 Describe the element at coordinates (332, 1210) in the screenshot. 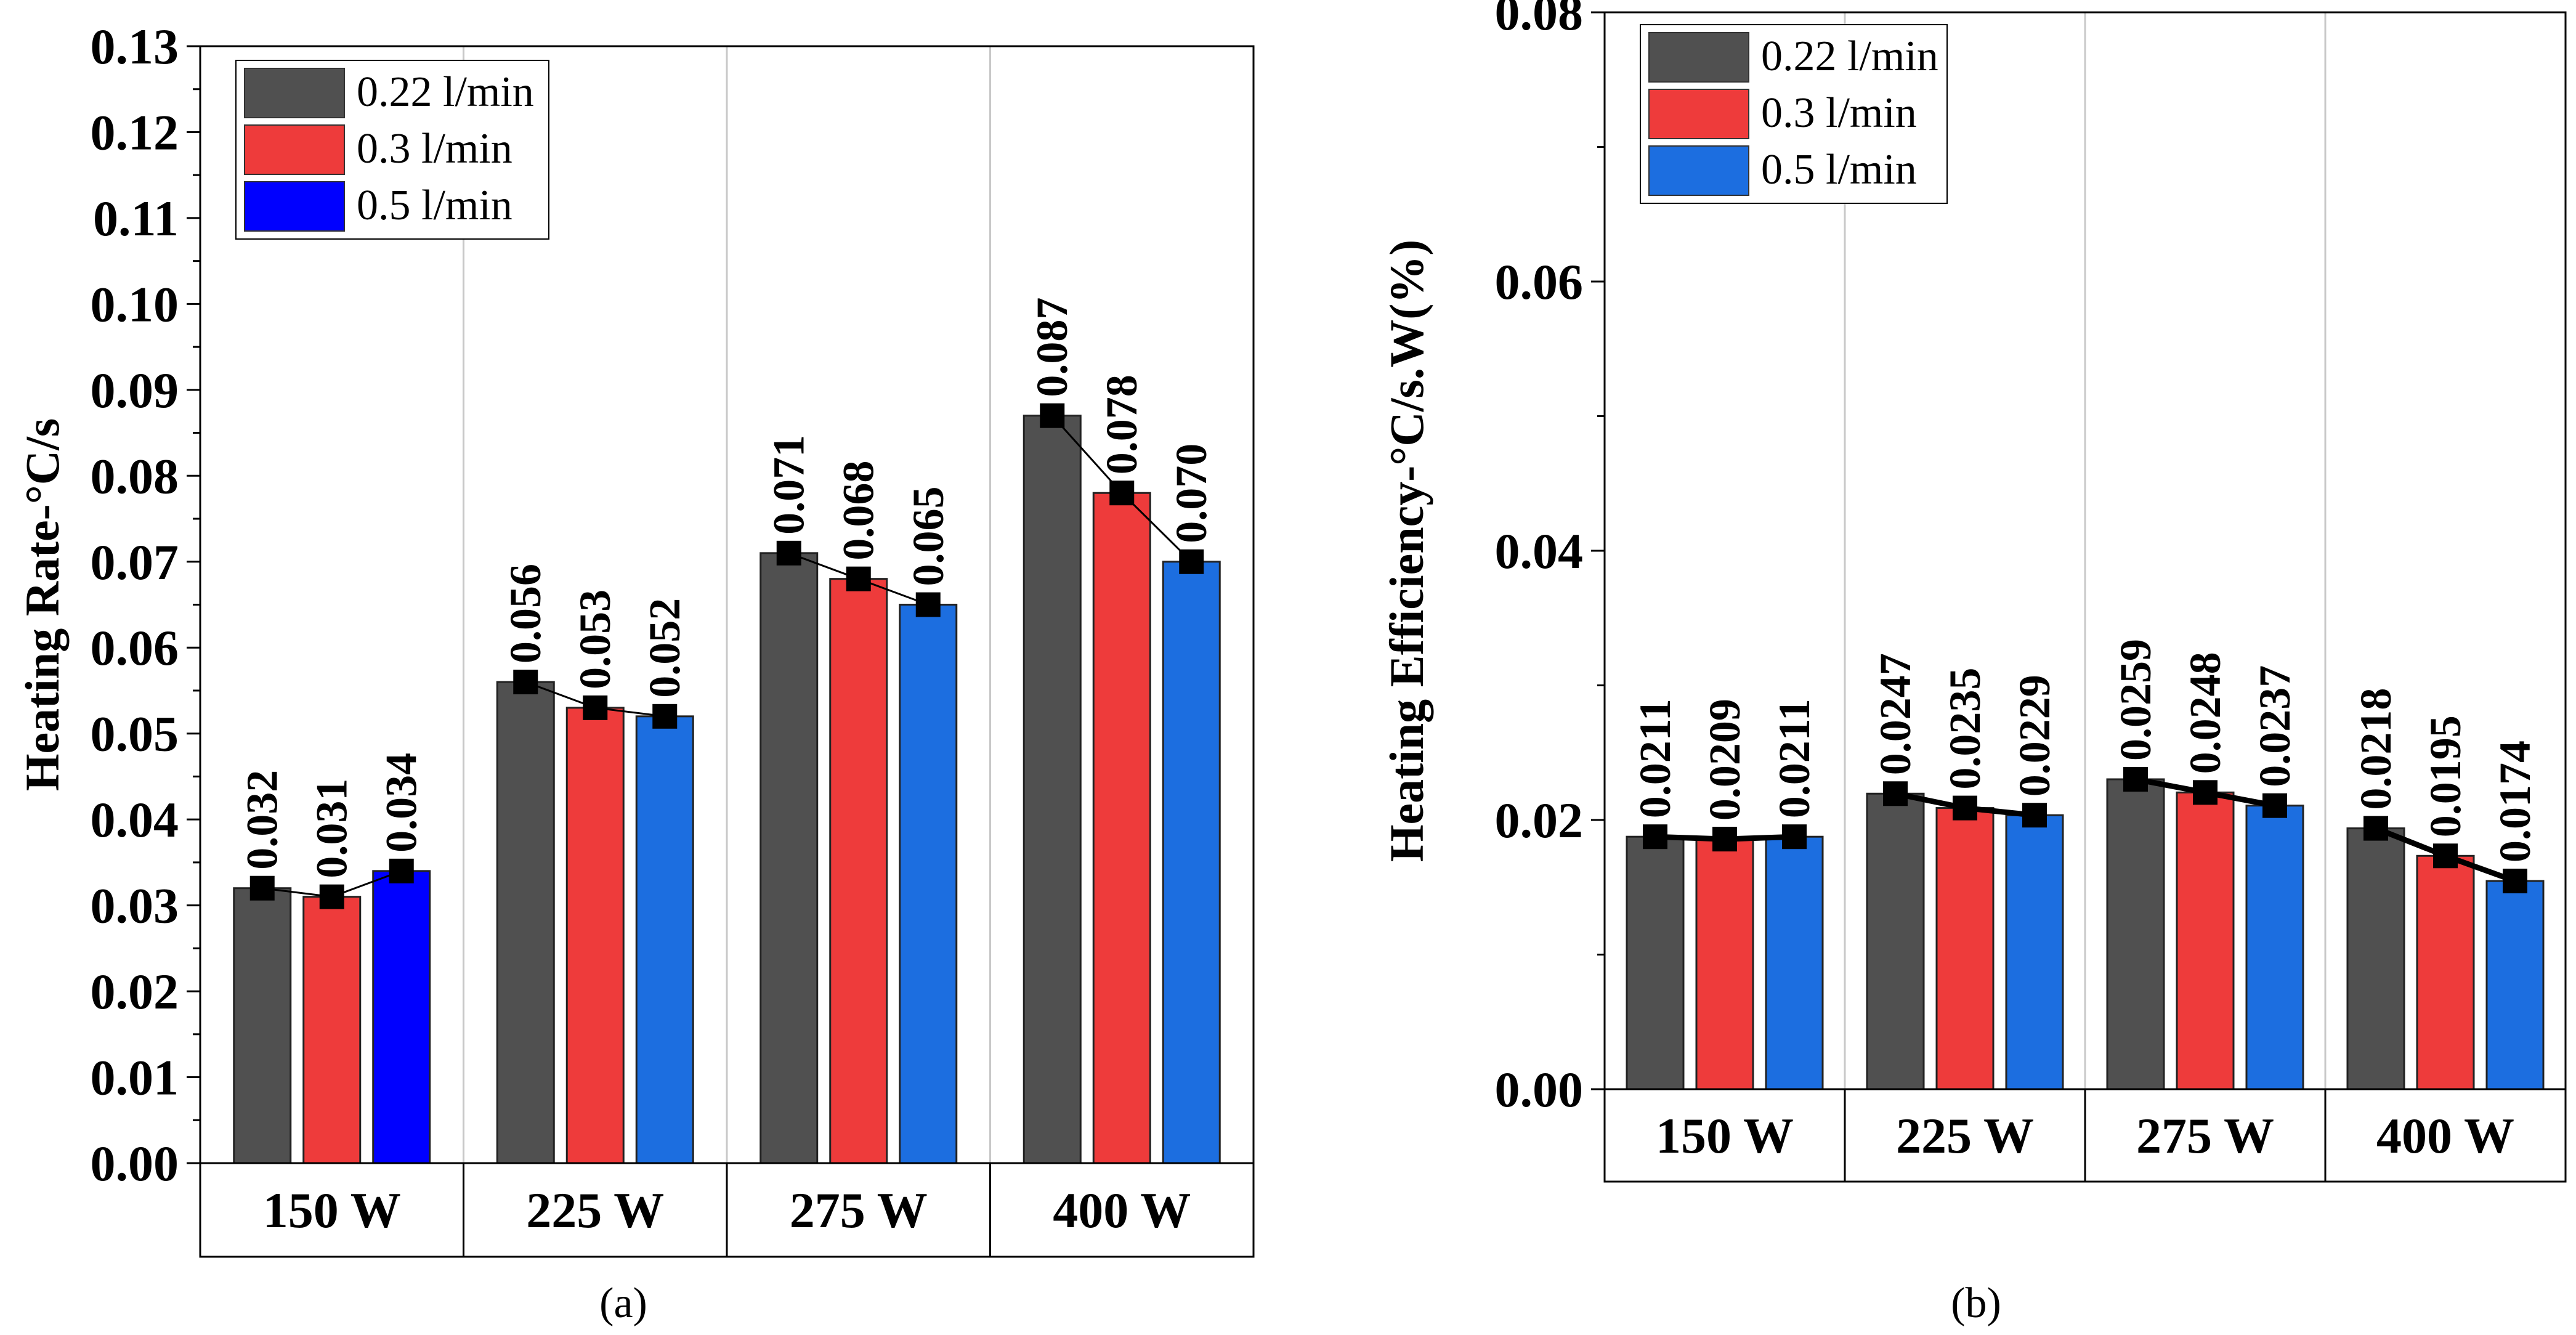

I see `category-label: 150 W` at that location.